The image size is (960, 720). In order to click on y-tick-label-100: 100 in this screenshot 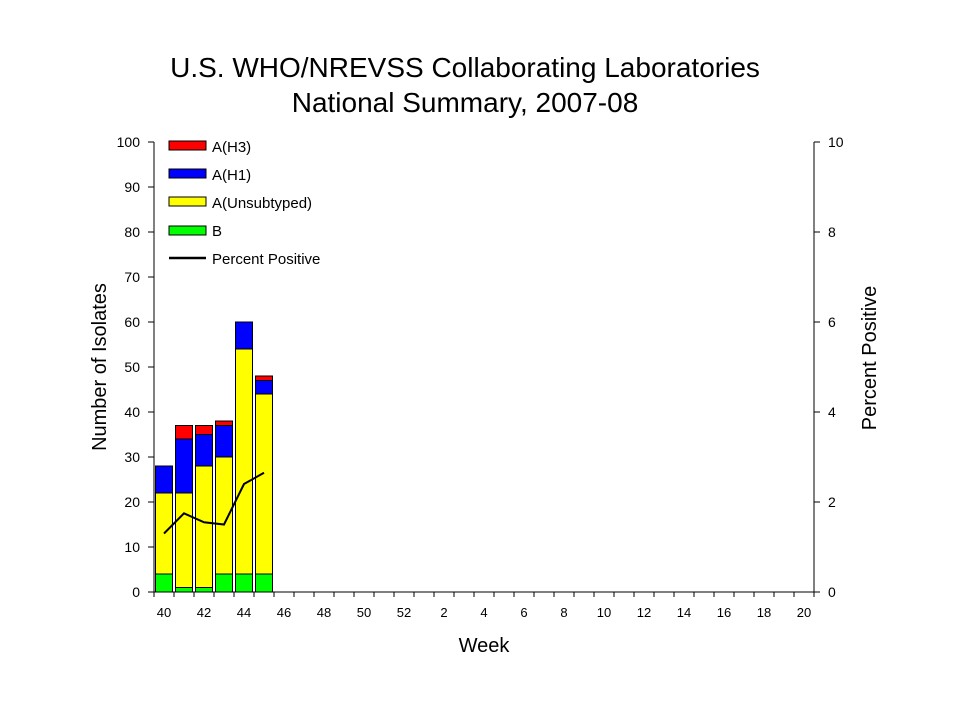, I will do `click(129, 142)`.